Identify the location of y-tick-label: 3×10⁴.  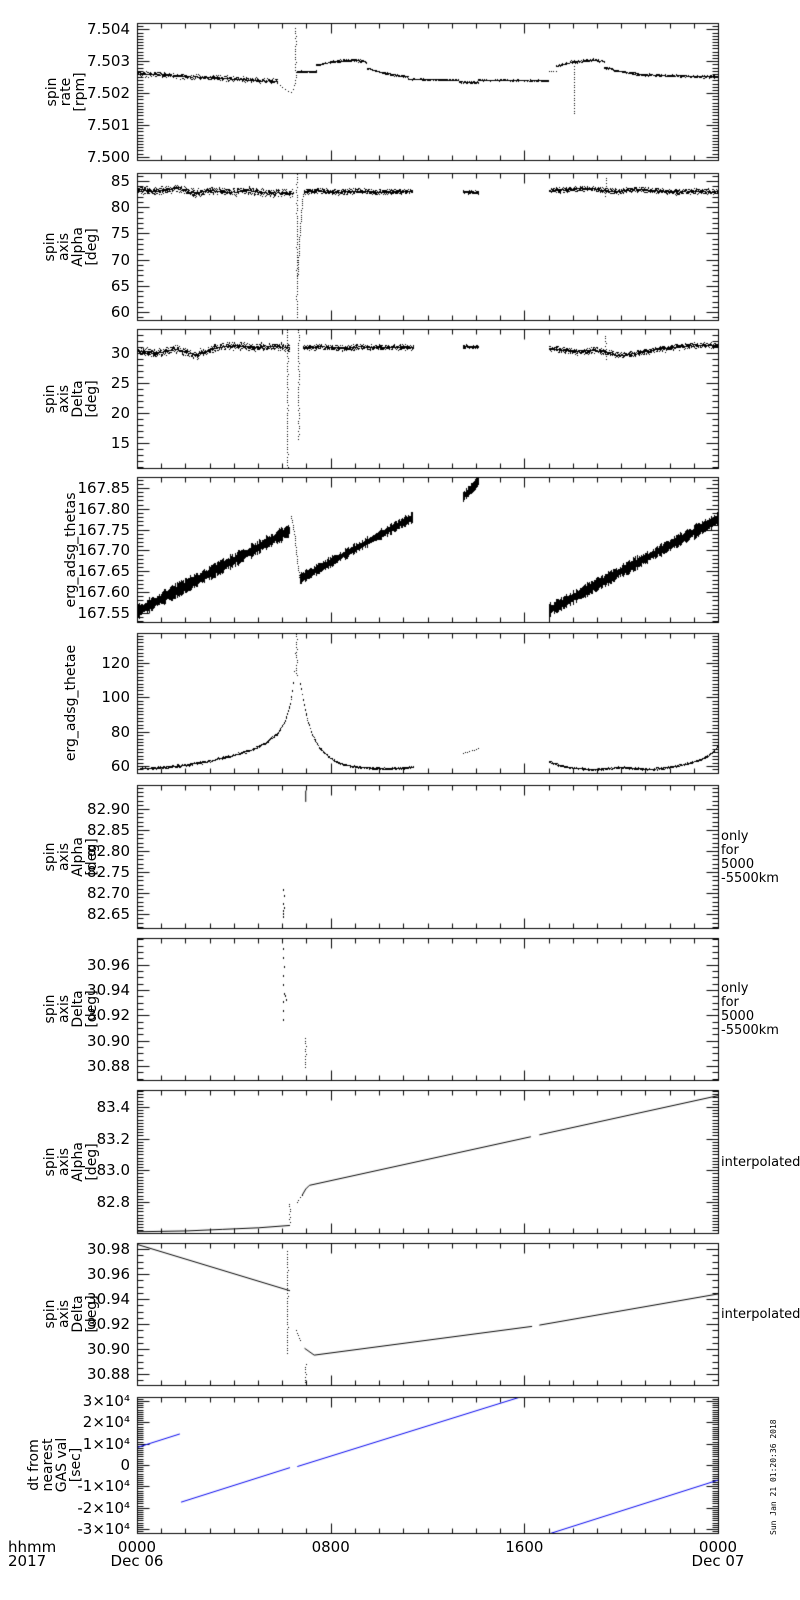
(106, 1401).